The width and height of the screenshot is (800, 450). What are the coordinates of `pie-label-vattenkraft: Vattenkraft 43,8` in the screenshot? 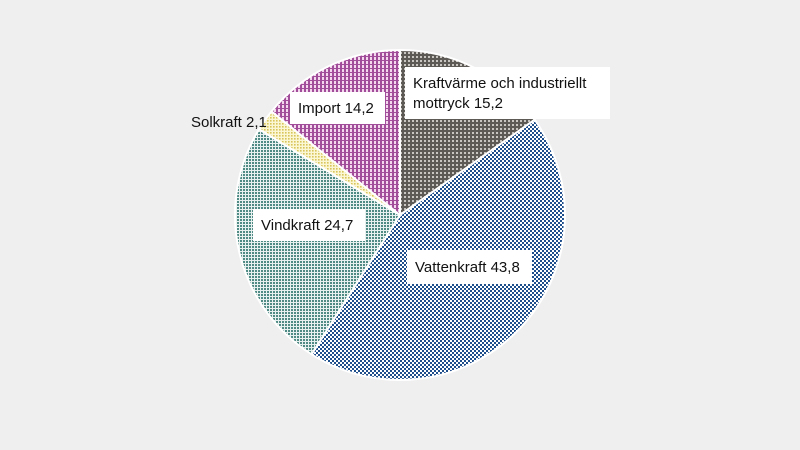 It's located at (469, 267).